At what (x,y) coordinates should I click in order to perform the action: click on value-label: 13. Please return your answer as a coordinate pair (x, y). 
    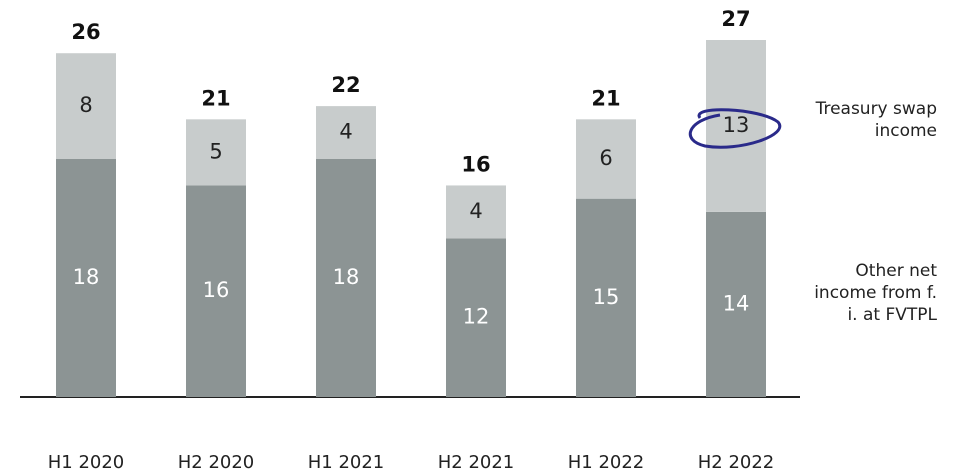
    Looking at the image, I should click on (736, 125).